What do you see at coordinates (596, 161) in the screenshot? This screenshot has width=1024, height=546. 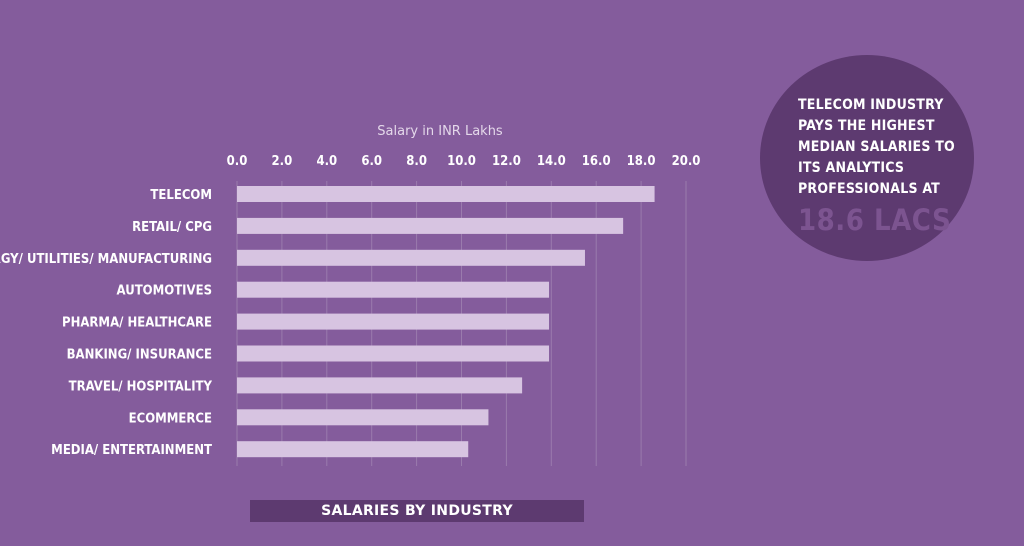 I see `x-tick-label: 16.0` at bounding box center [596, 161].